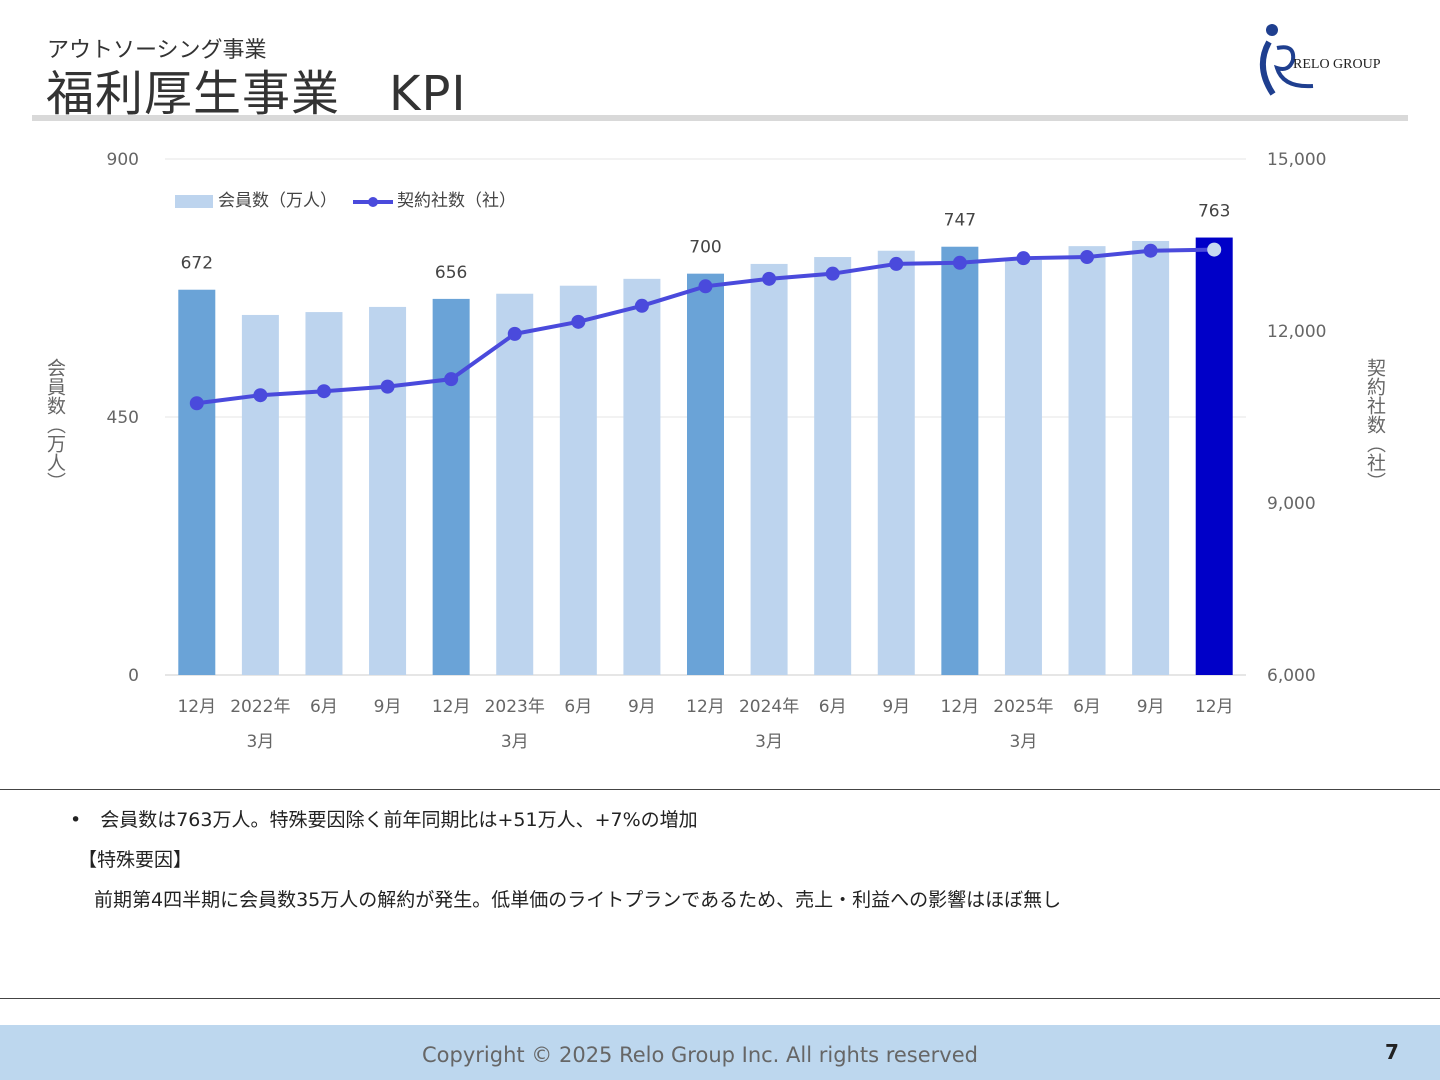 This screenshot has width=1440, height=1080. What do you see at coordinates (720, 998) in the screenshot?
I see `notes-bottom-rule` at bounding box center [720, 998].